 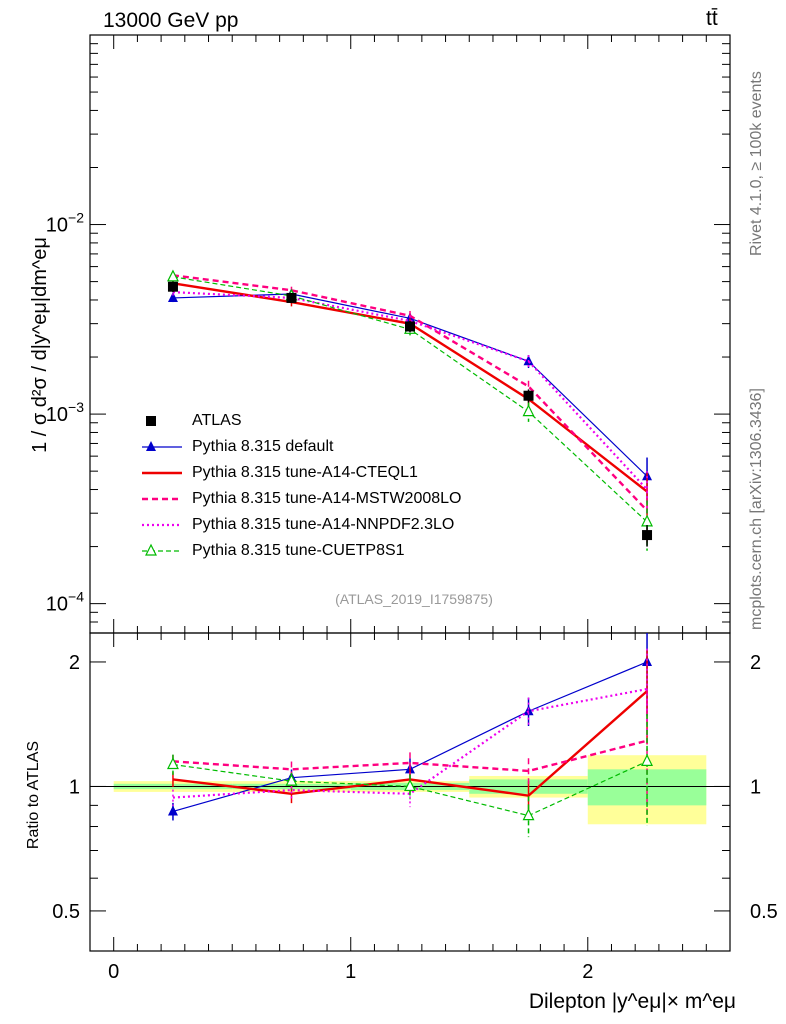 What do you see at coordinates (755, 787) in the screenshot?
I see `ratio-tick-label-right: 1` at bounding box center [755, 787].